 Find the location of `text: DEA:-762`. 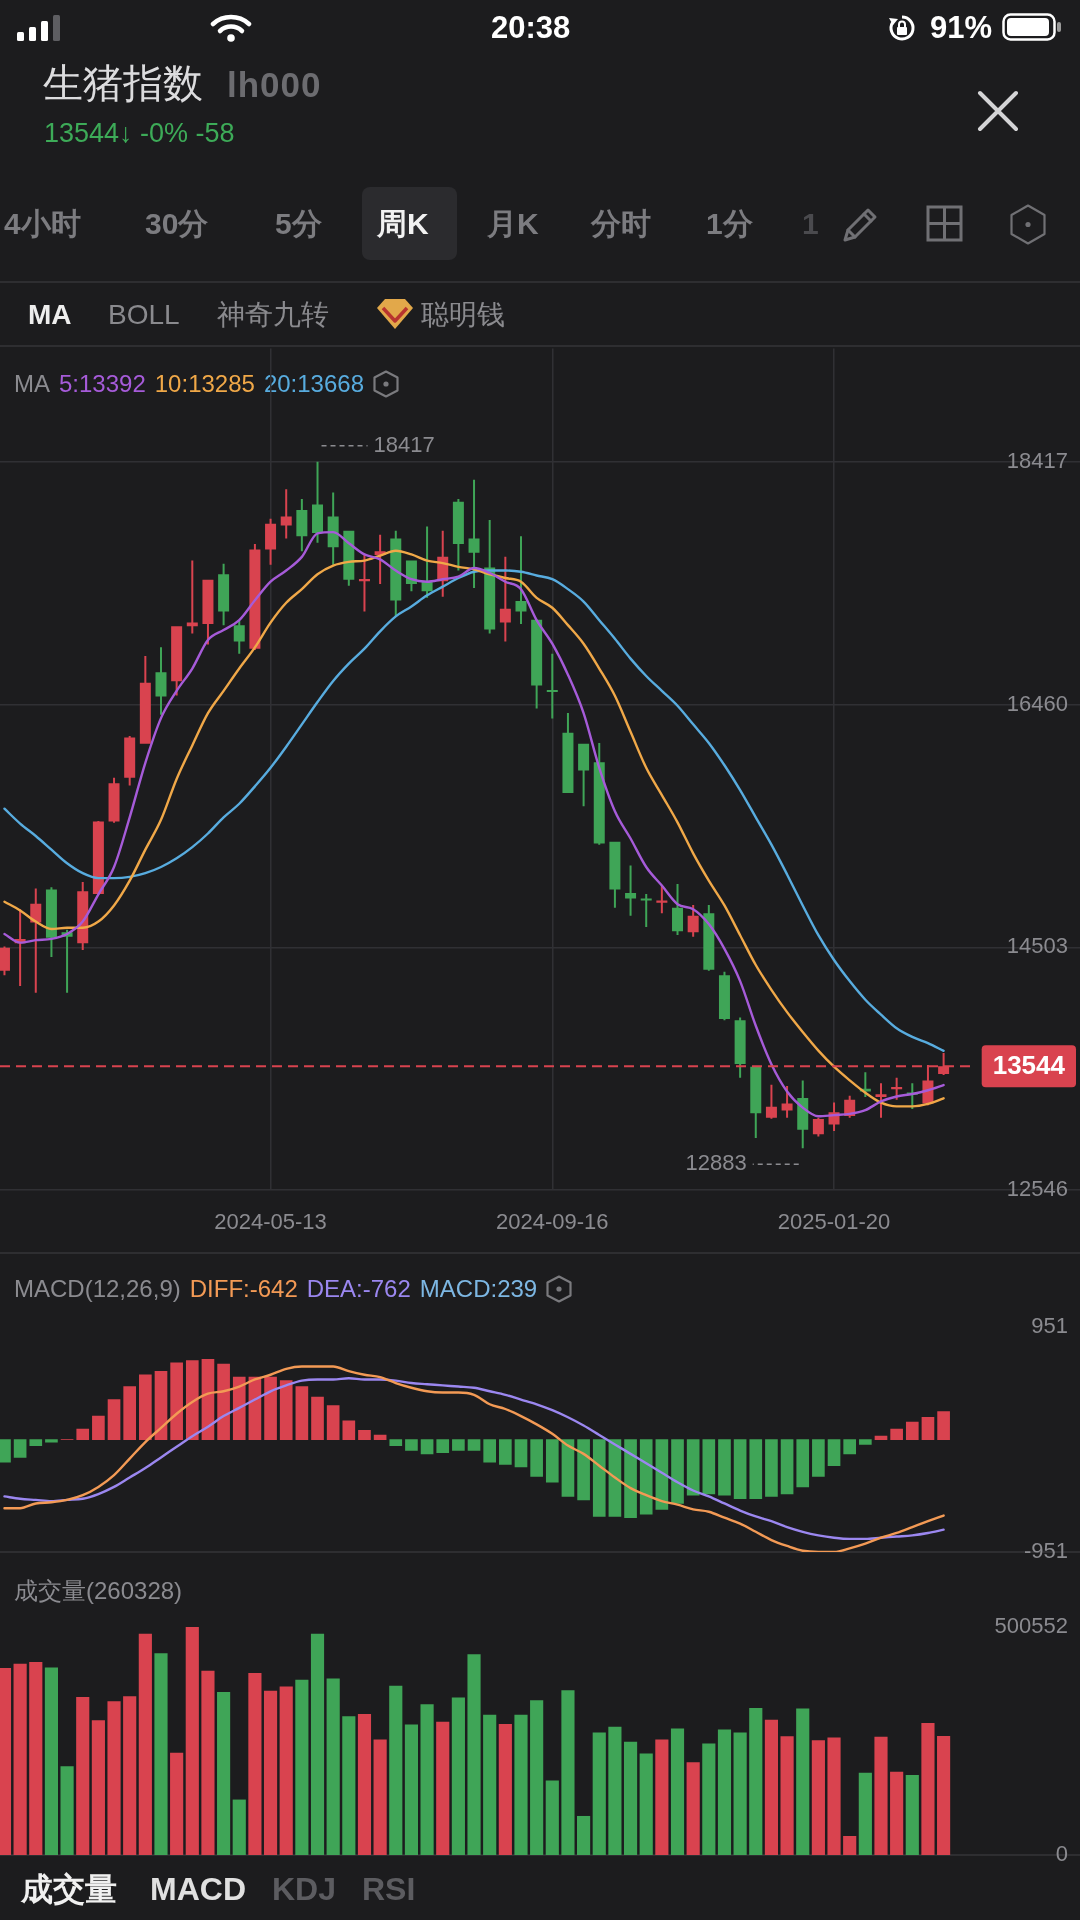

text: DEA:-762 is located at coordinates (358, 1289).